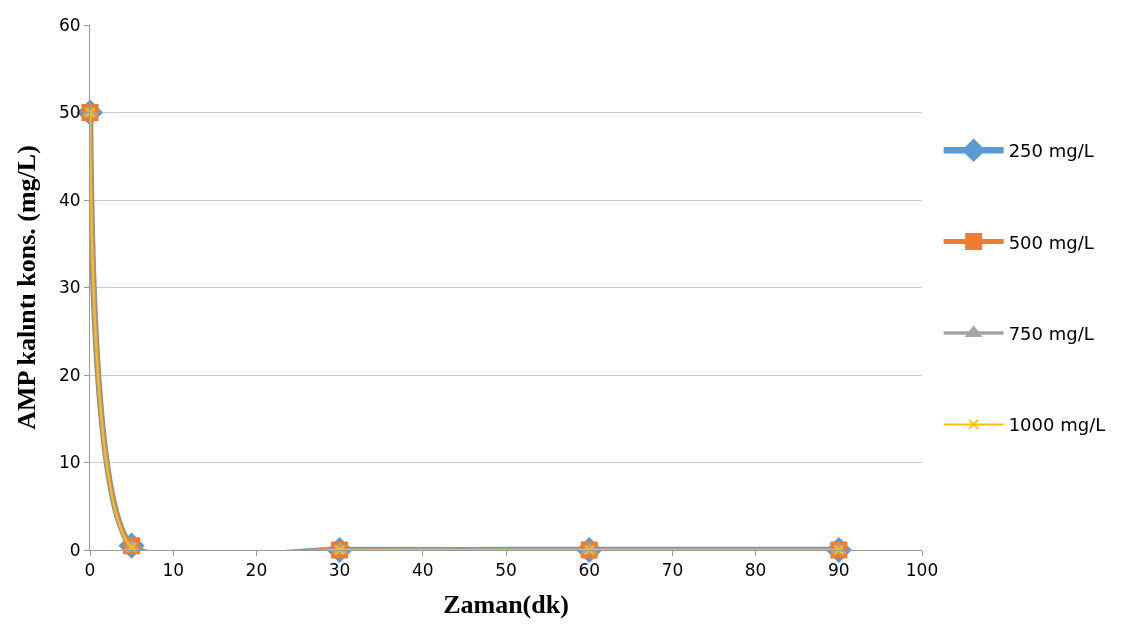 This screenshot has height=625, width=1142. Describe the element at coordinates (1051, 334) in the screenshot. I see `legend-label: 750 mg/L` at that location.